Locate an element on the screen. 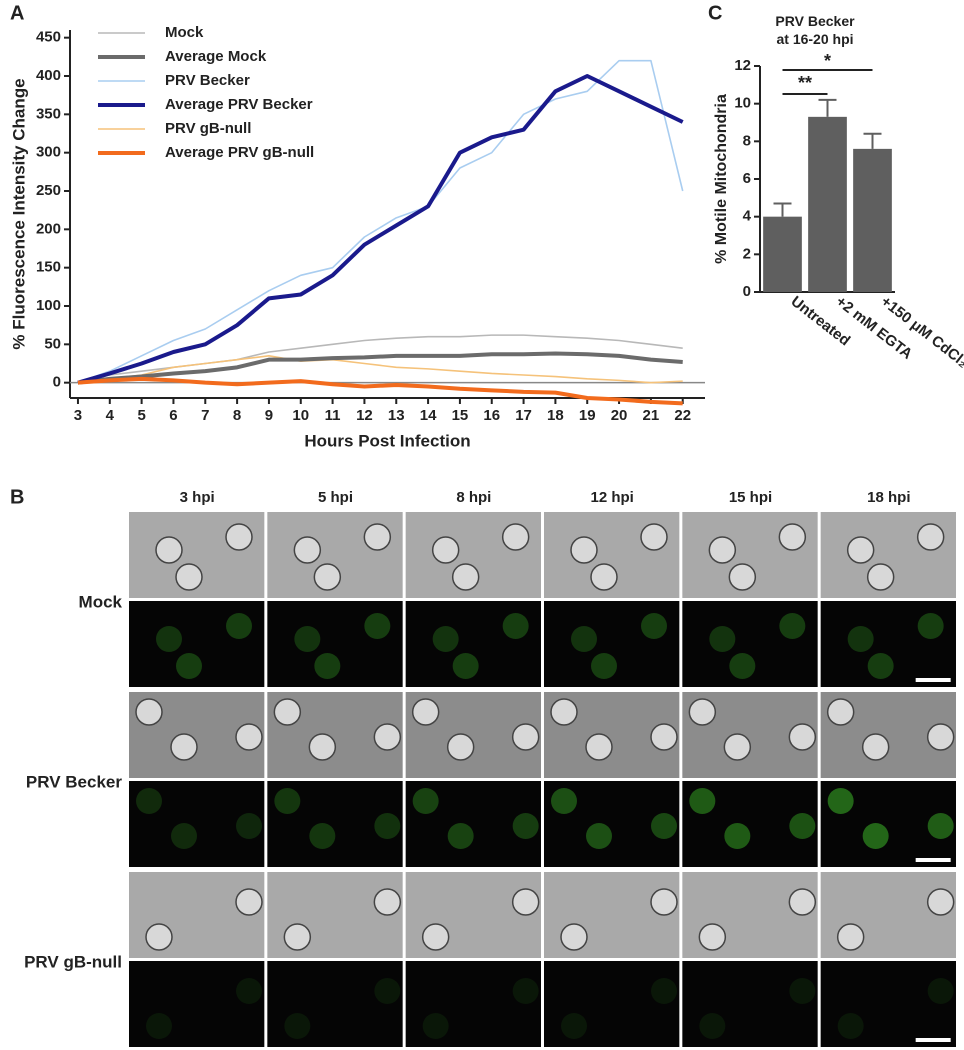 This screenshot has width=964, height=1050. title-line: at 16-20 hpi is located at coordinates (814, 39).